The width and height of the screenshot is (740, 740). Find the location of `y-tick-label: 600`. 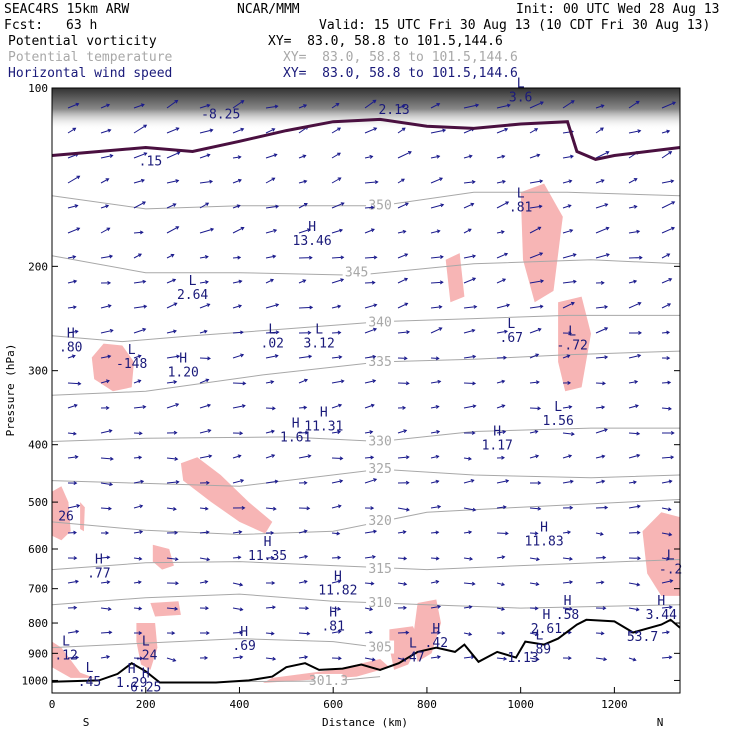

y-tick-label: 600 is located at coordinates (38, 549).